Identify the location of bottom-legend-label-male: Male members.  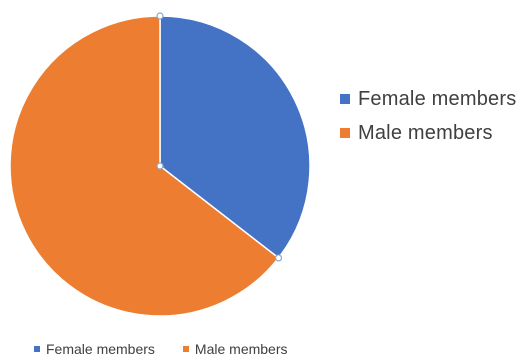
(241, 349).